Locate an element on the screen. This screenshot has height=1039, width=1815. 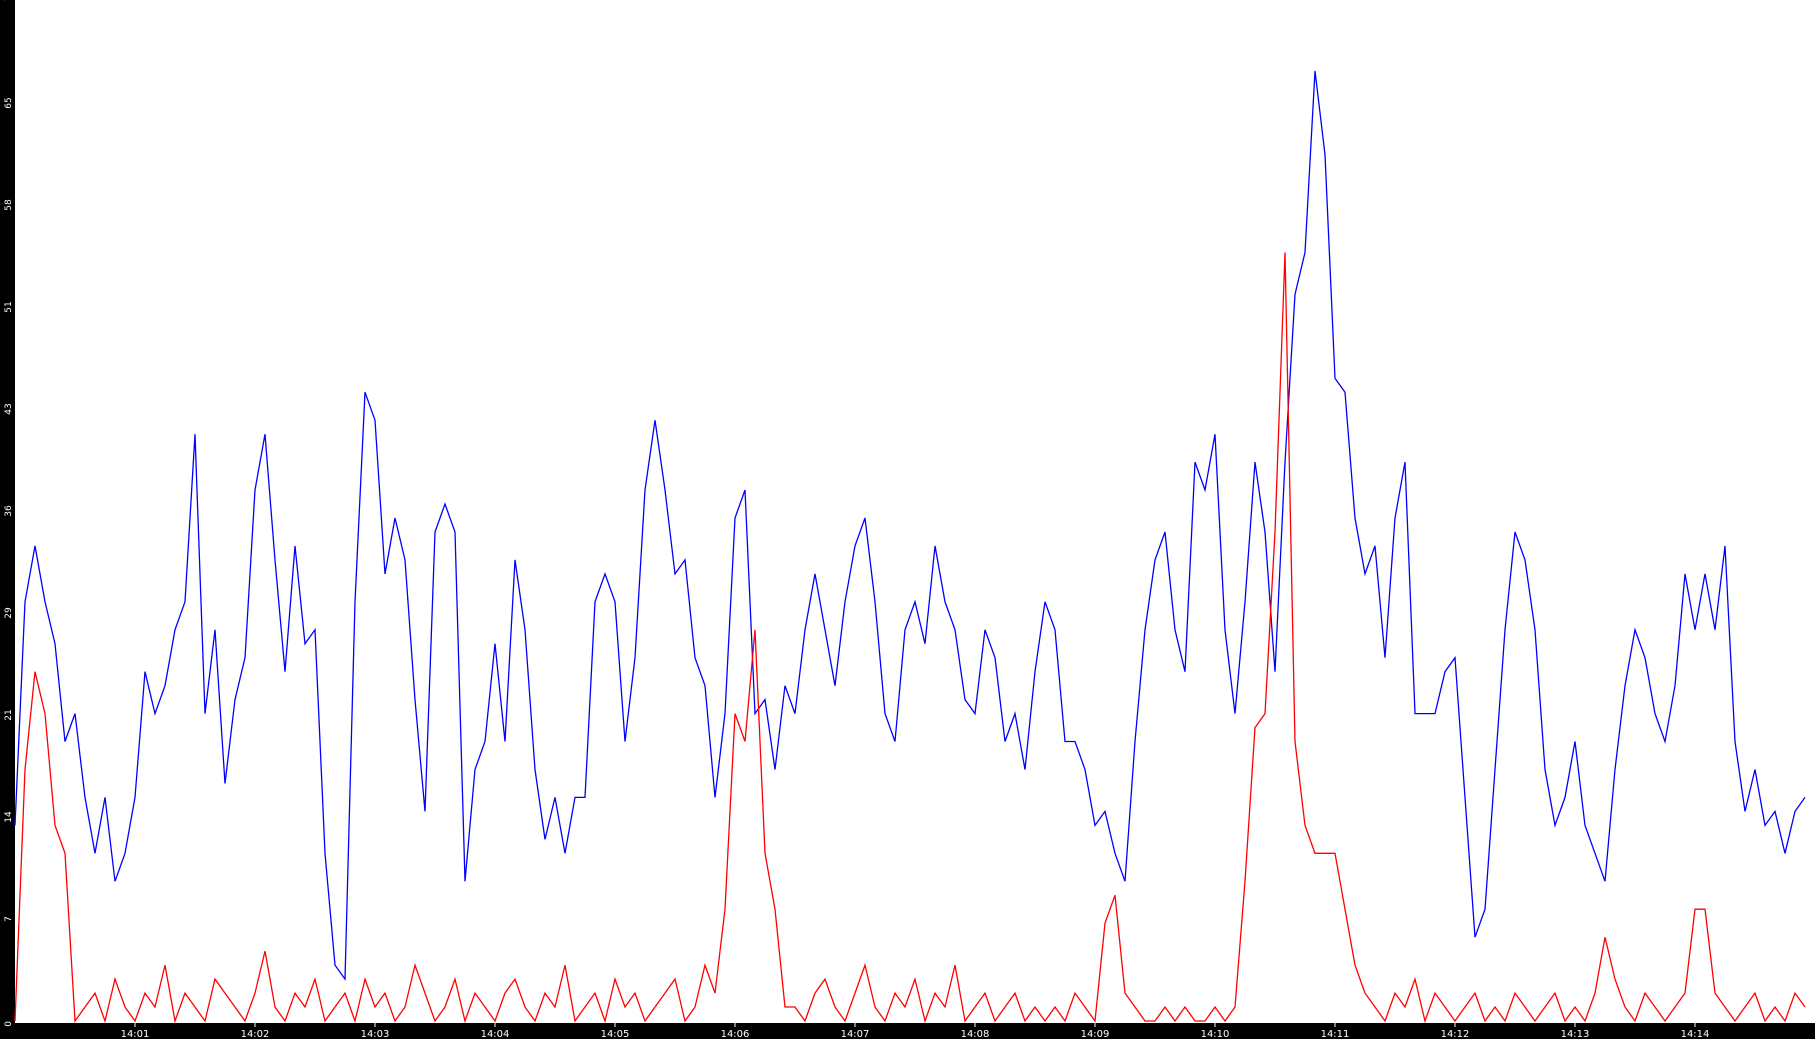
y-tick-label: 36 is located at coordinates (9, 511).